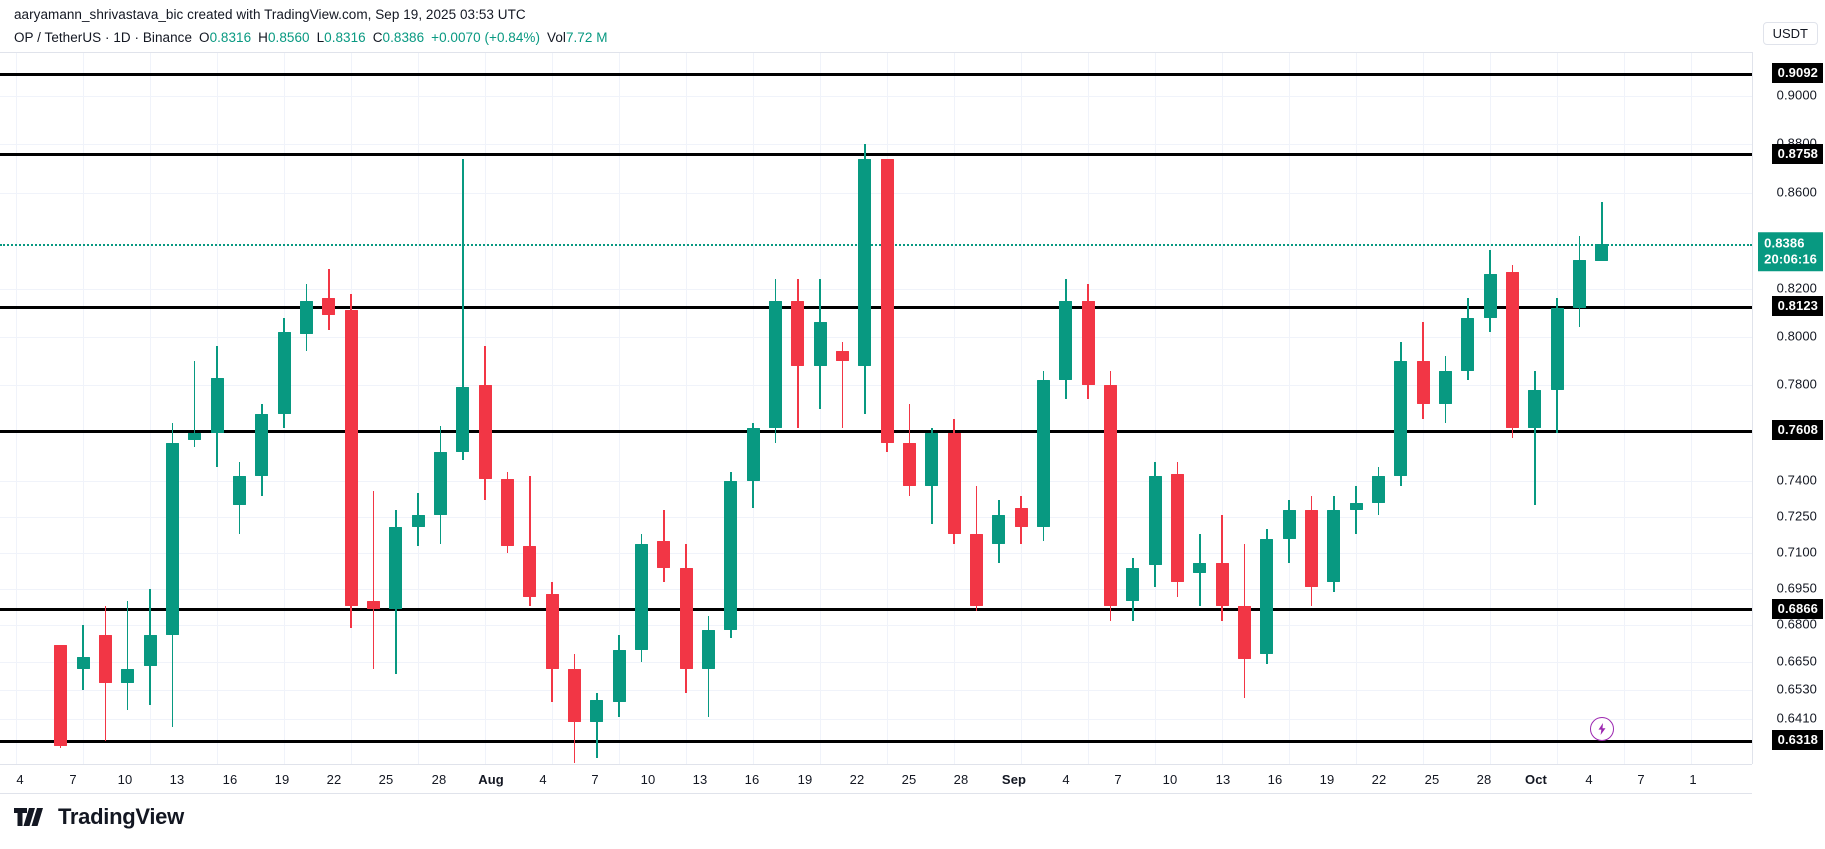 The height and width of the screenshot is (849, 1825). I want to click on currency-badge: USDT, so click(1790, 33).